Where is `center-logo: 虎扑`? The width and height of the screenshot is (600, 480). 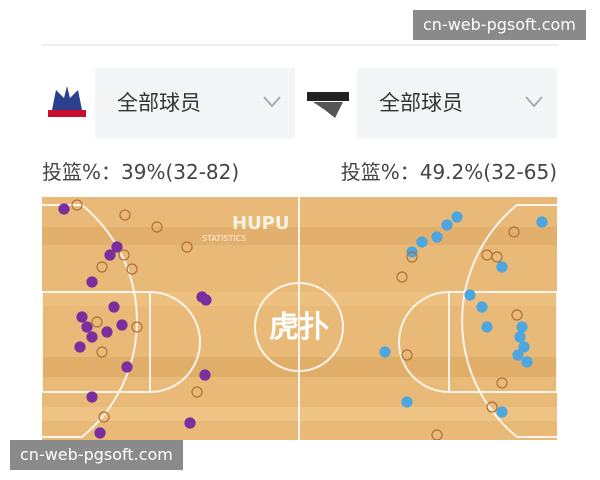
center-logo: 虎扑 is located at coordinates (299, 327).